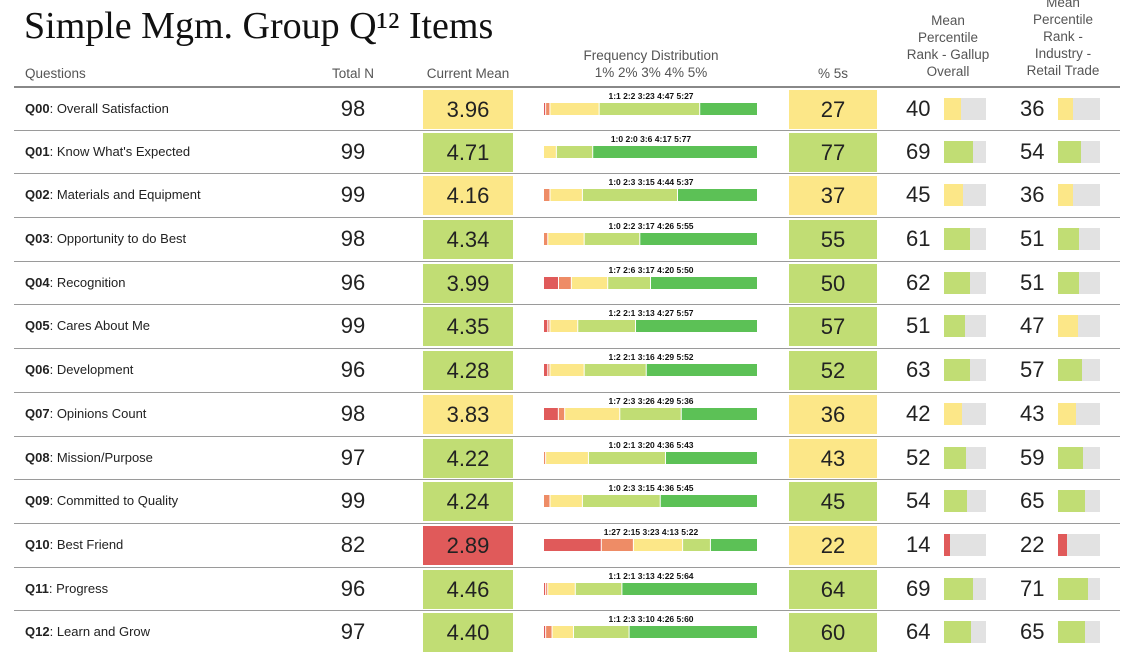 This screenshot has width=1137, height=654. What do you see at coordinates (468, 152) in the screenshot?
I see `current-mean-value: 4.71` at bounding box center [468, 152].